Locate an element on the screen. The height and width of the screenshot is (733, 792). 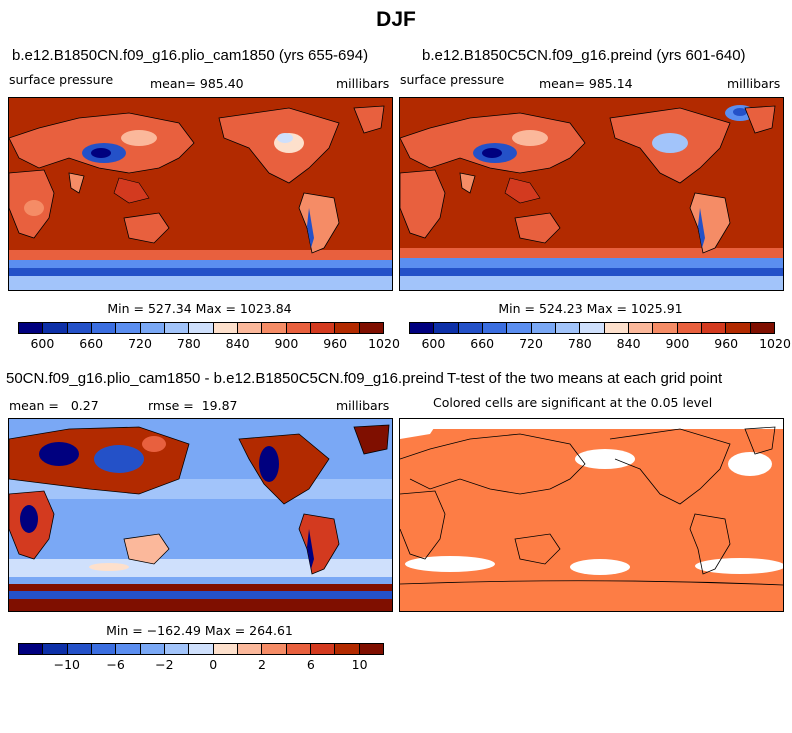
panel-case-units: millibars is located at coordinates (363, 83).